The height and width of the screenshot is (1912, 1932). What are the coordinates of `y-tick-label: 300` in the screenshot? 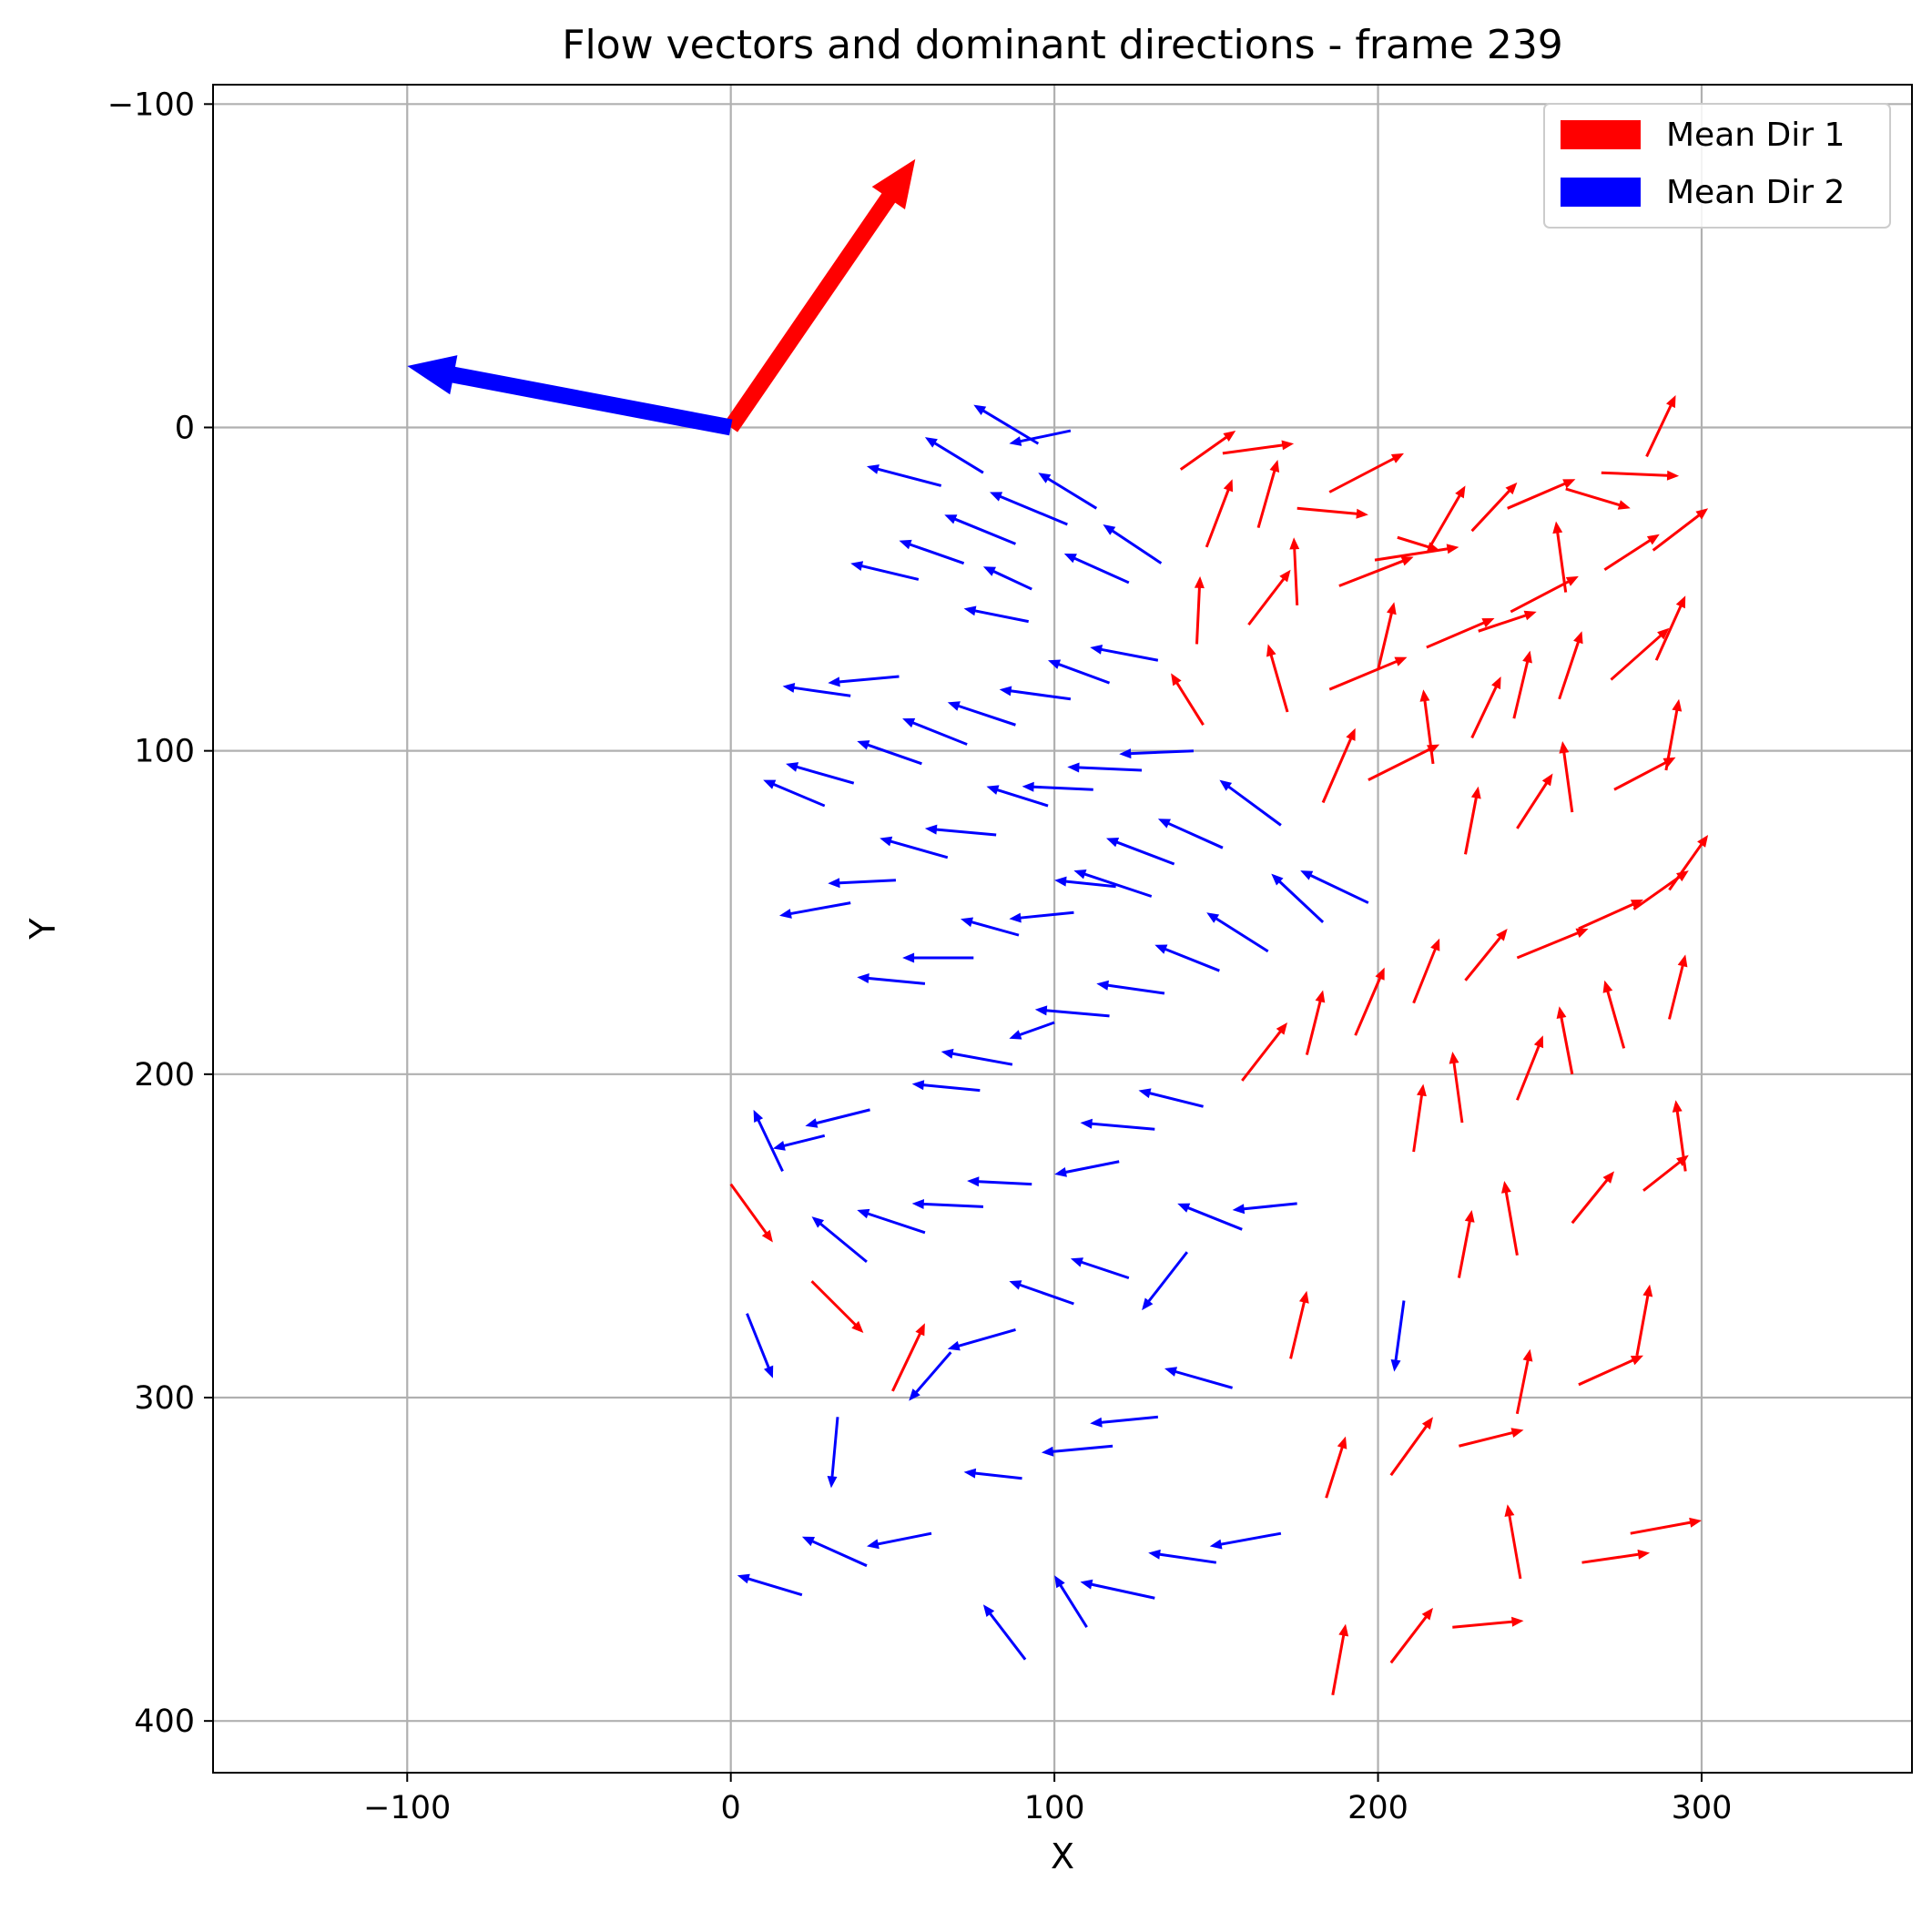 It's located at (164, 1398).